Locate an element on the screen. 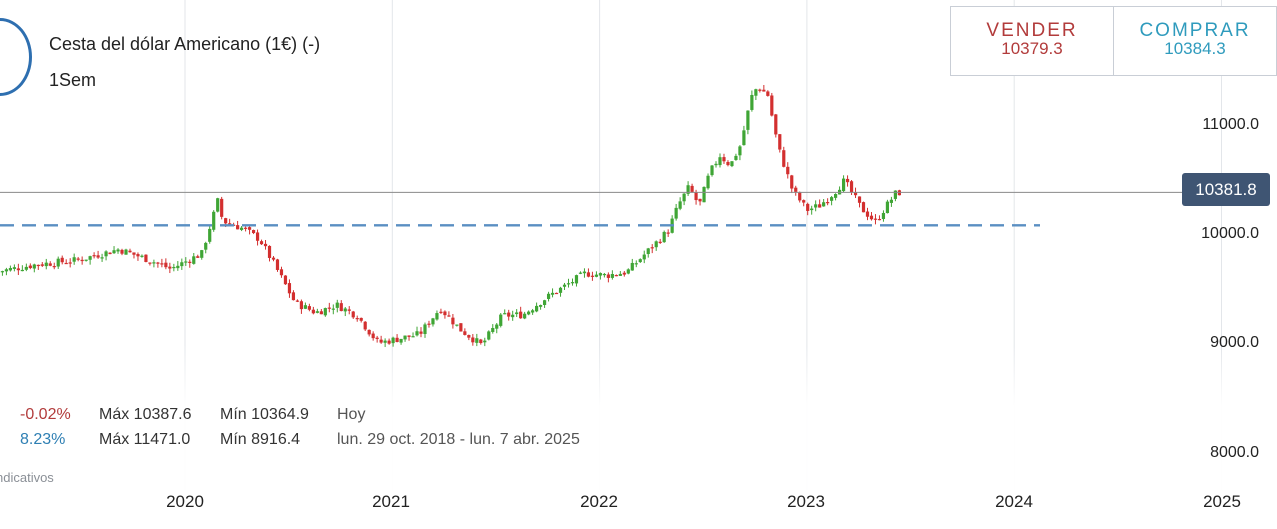  buy-price: 10384.3 is located at coordinates (1195, 48).